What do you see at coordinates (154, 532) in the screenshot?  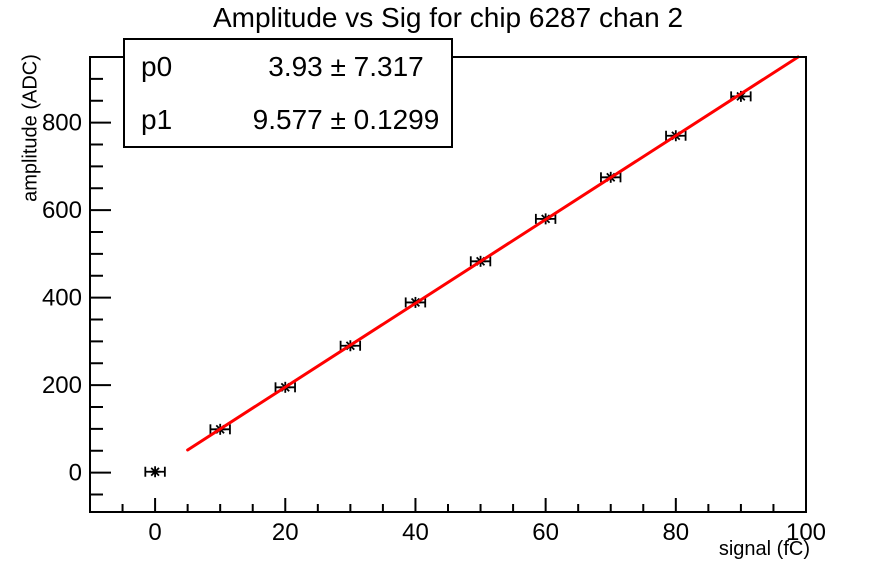 I see `x-tick-label: 0` at bounding box center [154, 532].